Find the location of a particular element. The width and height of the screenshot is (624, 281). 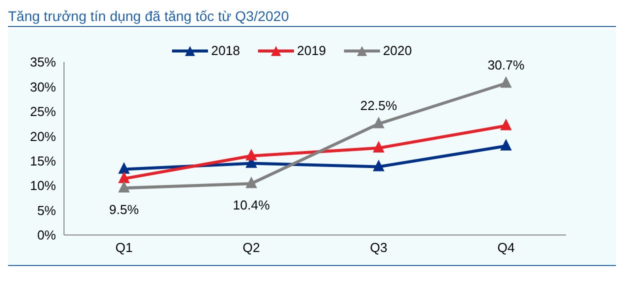

y-tick-label: 0% is located at coordinates (46, 235).